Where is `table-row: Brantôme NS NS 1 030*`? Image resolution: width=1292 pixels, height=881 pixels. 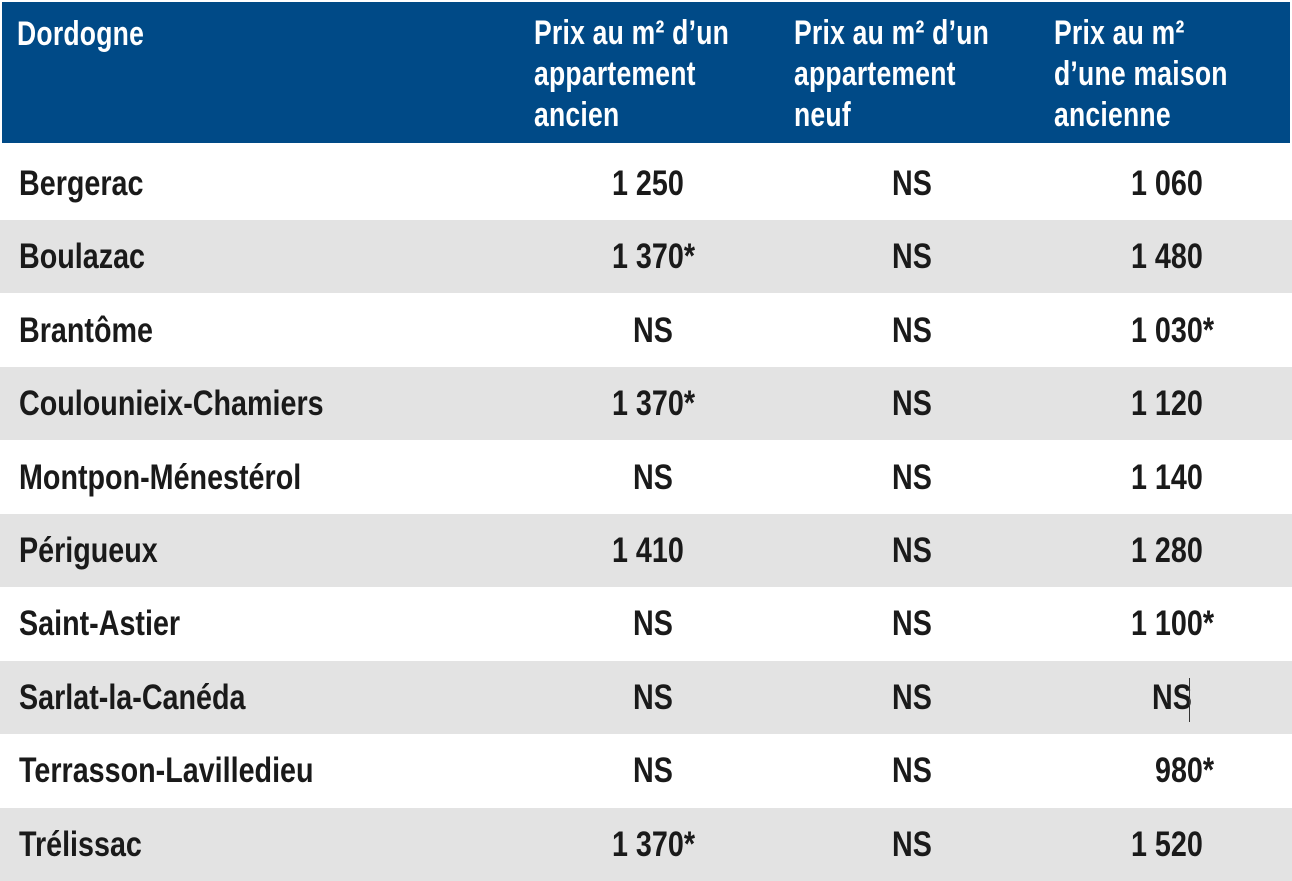 table-row: Brantôme NS NS 1 030* is located at coordinates (646, 330).